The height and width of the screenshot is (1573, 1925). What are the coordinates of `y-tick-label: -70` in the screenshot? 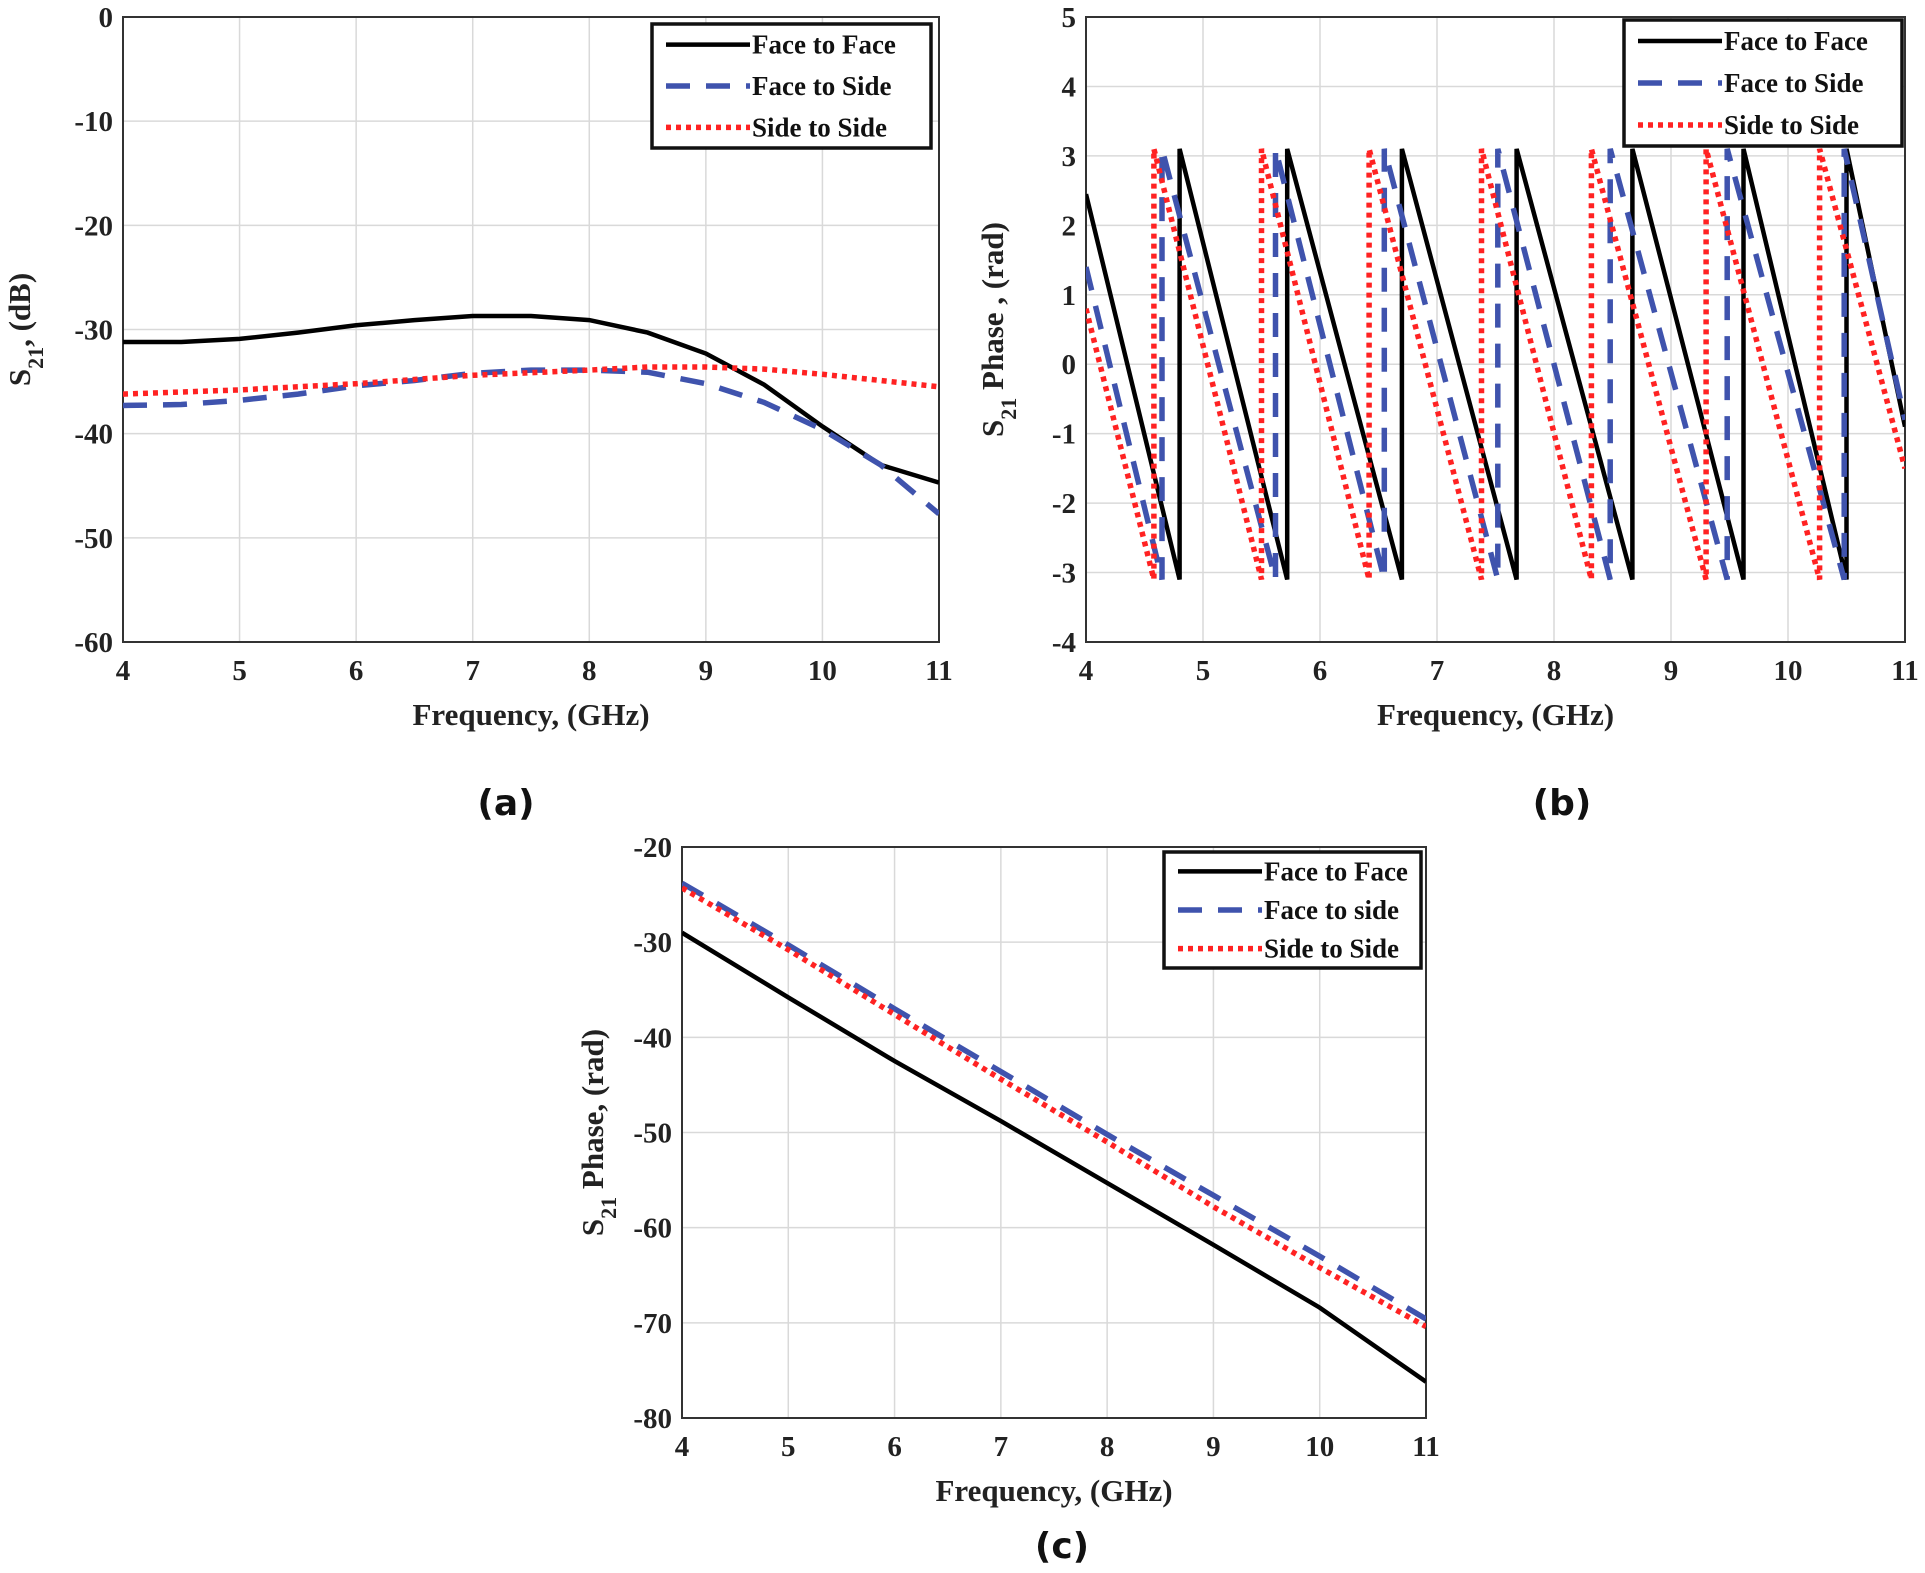 It's located at (652, 1324).